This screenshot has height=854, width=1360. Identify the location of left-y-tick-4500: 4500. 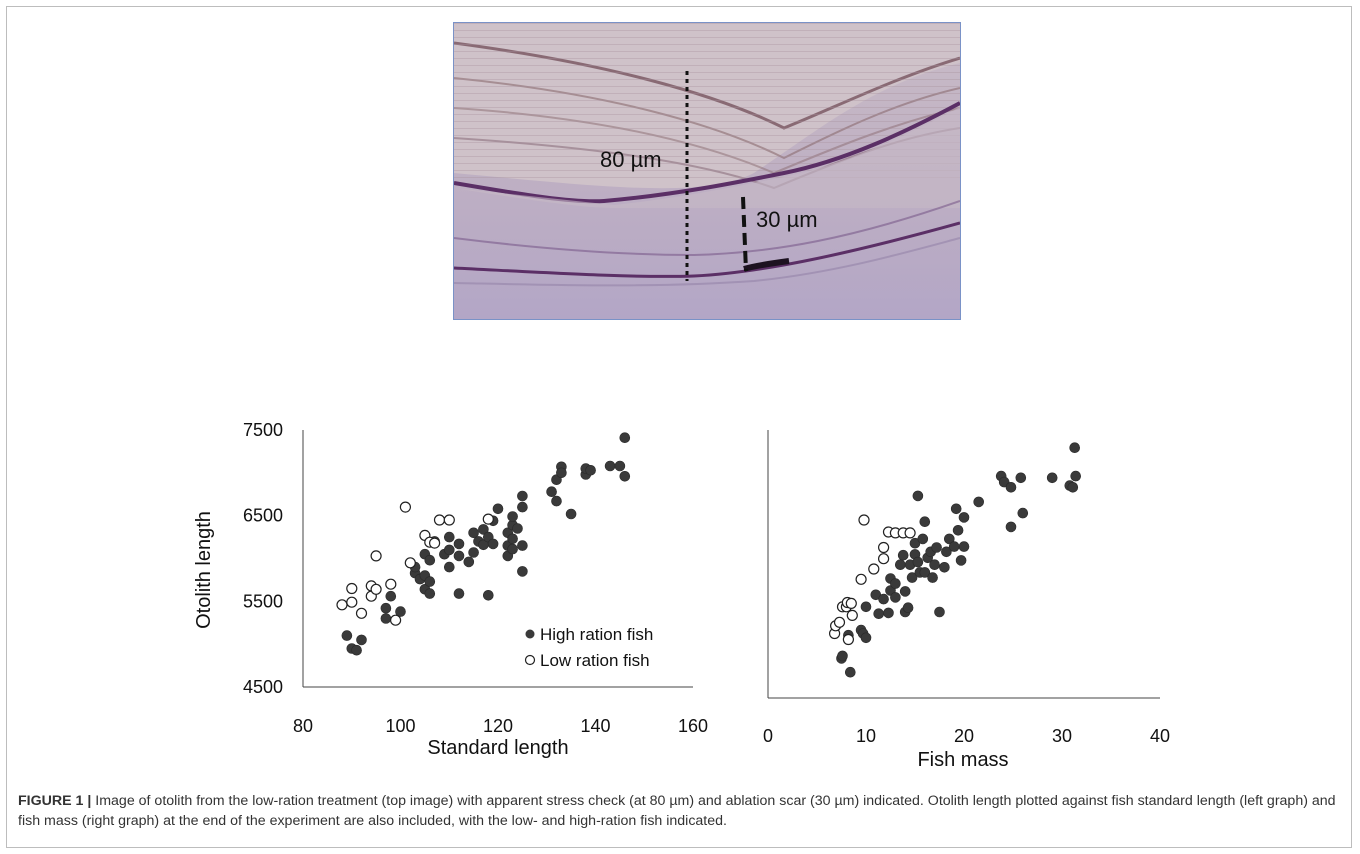
(263, 687).